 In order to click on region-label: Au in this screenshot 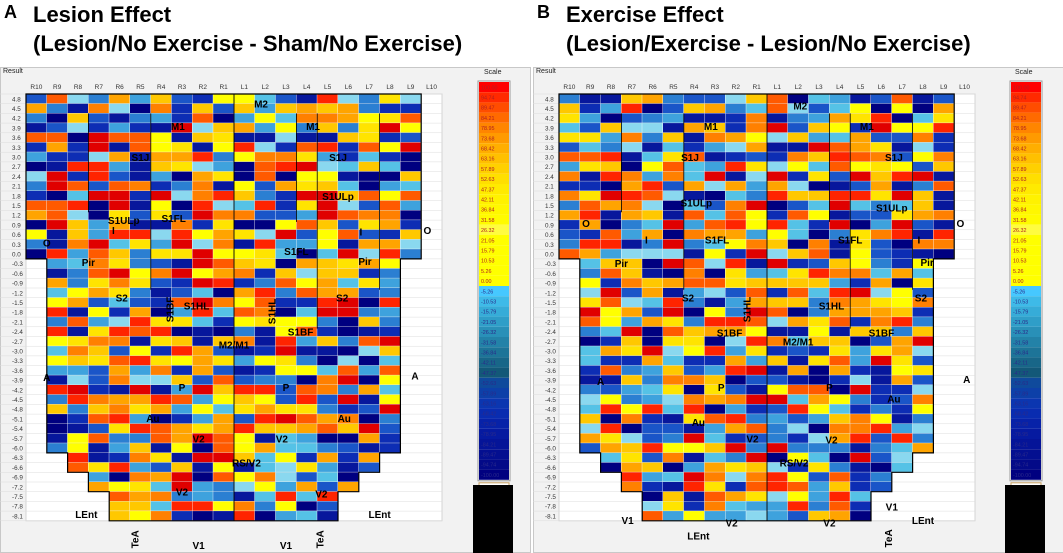, I will do `click(152, 419)`.